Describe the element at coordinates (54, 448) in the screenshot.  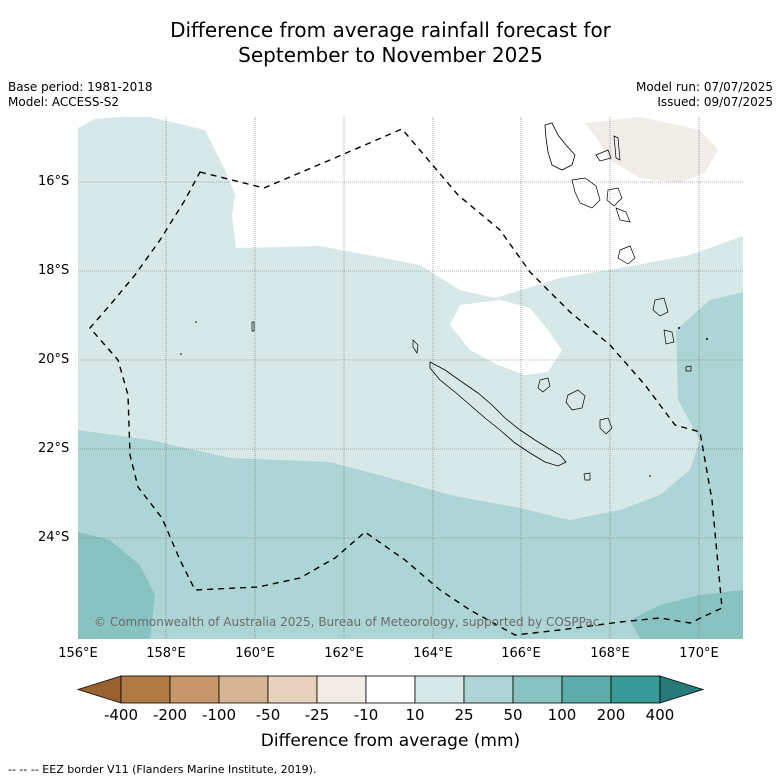
I see `lat-tick-22s: 22°S` at that location.